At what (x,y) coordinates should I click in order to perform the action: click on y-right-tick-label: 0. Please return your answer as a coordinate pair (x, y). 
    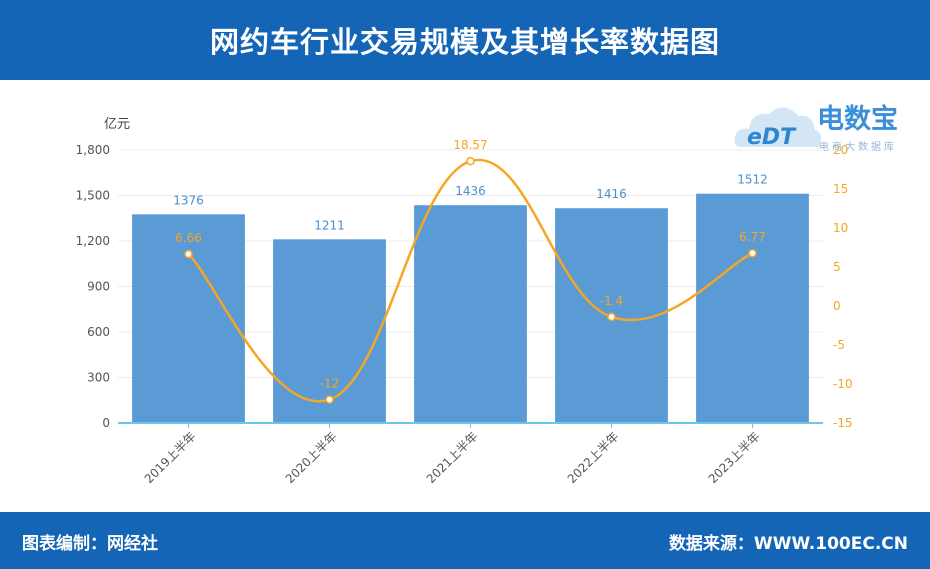
    Looking at the image, I should click on (837, 306).